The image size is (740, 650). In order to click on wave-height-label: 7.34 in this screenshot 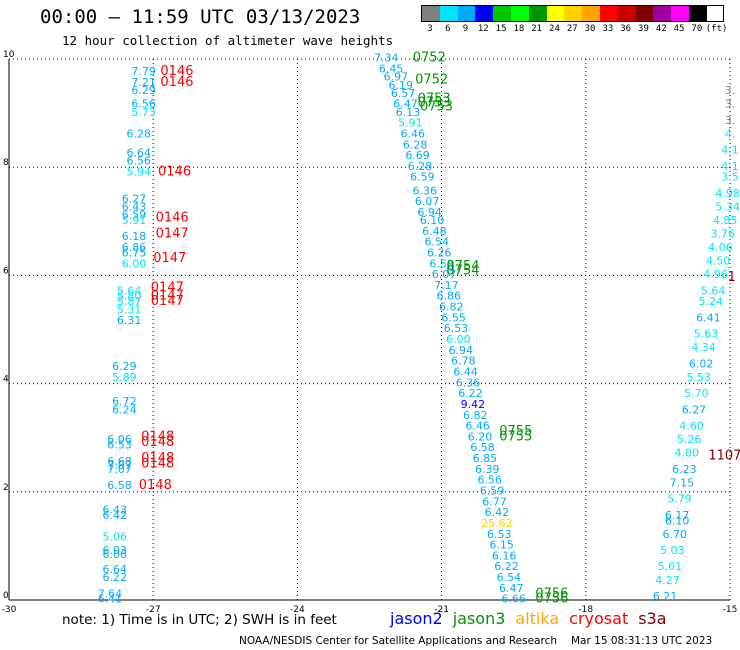, I will do `click(386, 58)`.